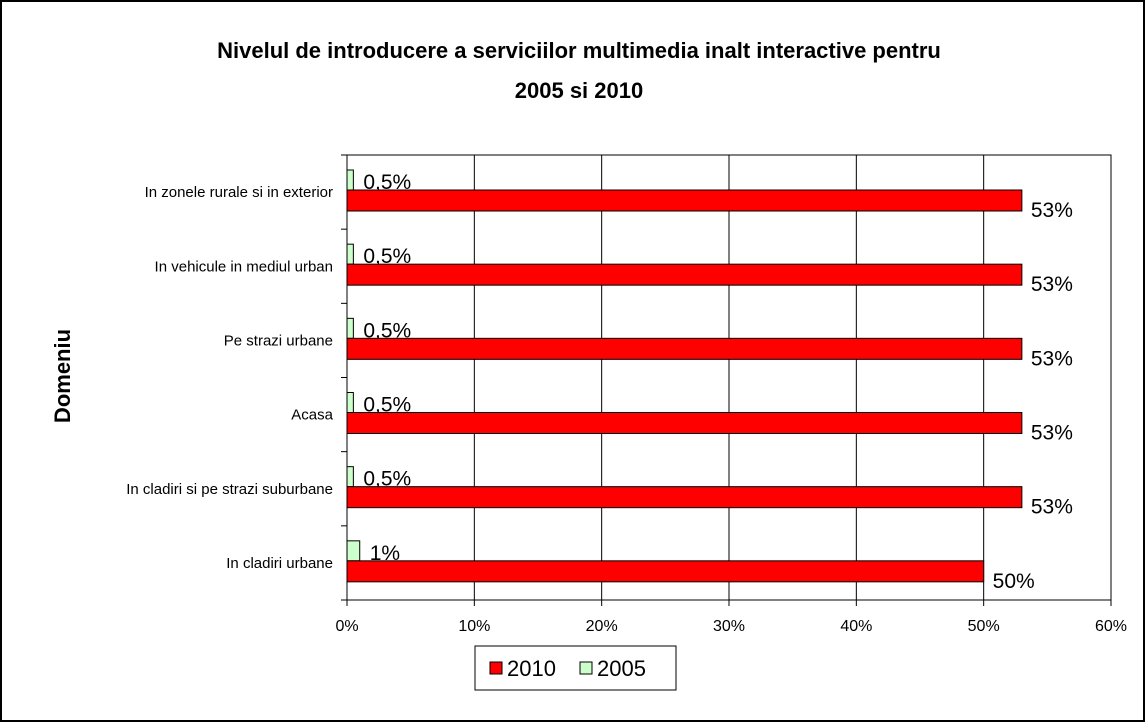 This screenshot has width=1145, height=727. Describe the element at coordinates (579, 90) in the screenshot. I see `chart-subtitle: 2005 si 2010` at that location.